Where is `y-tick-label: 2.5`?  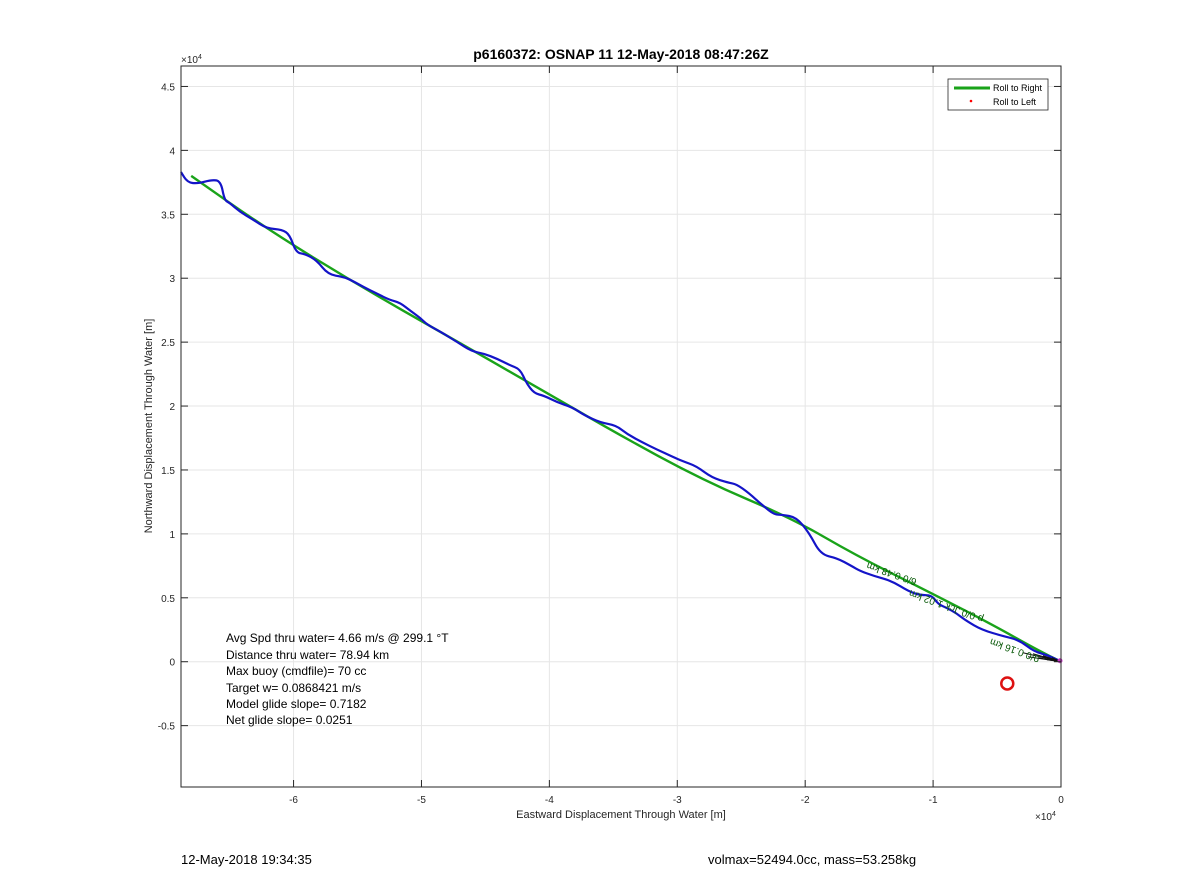 y-tick-label: 2.5 is located at coordinates (168, 343).